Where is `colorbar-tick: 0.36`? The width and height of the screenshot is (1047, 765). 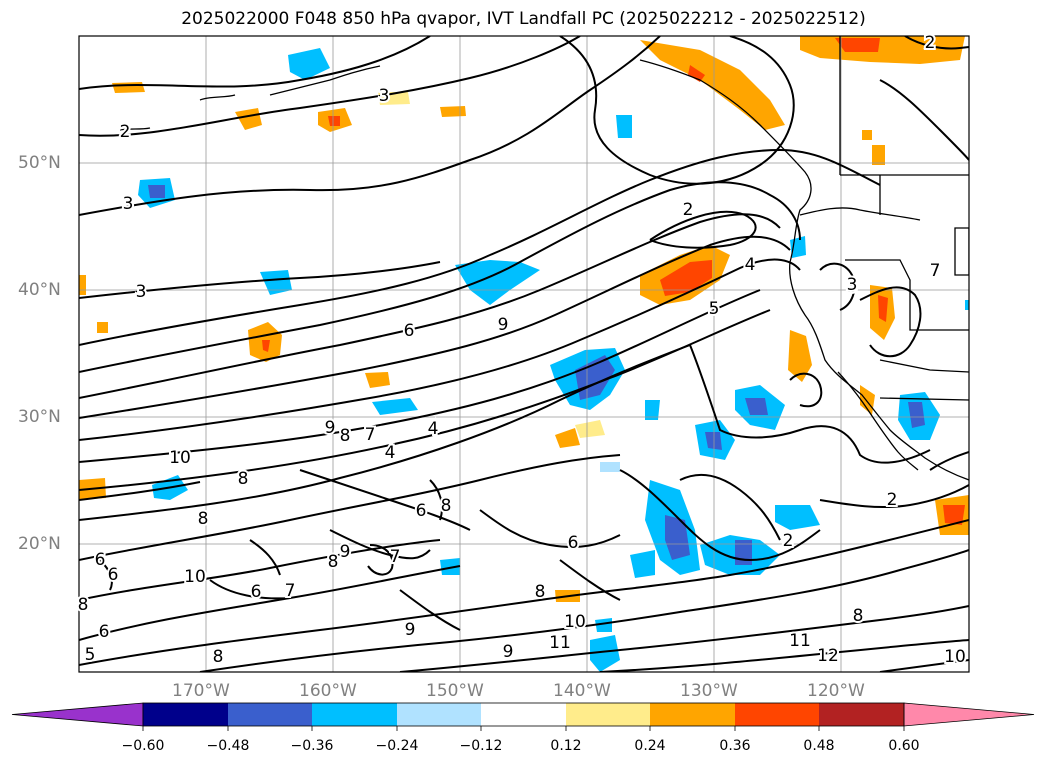 colorbar-tick: 0.36 is located at coordinates (735, 746).